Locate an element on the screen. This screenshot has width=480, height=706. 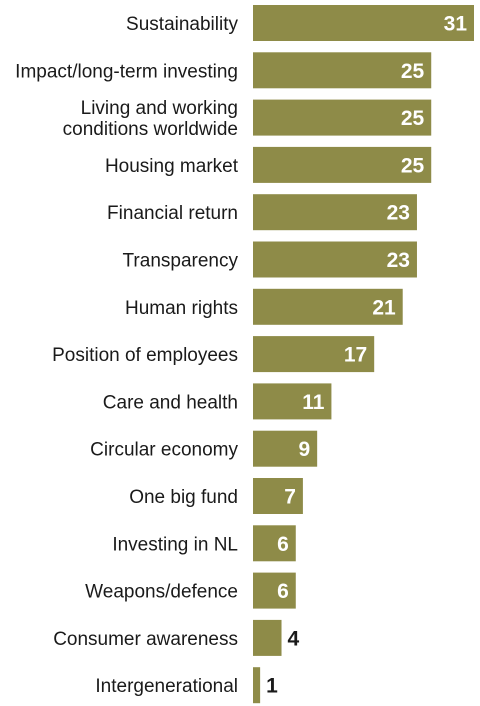
category-label-10: Circular economy is located at coordinates (164, 450).